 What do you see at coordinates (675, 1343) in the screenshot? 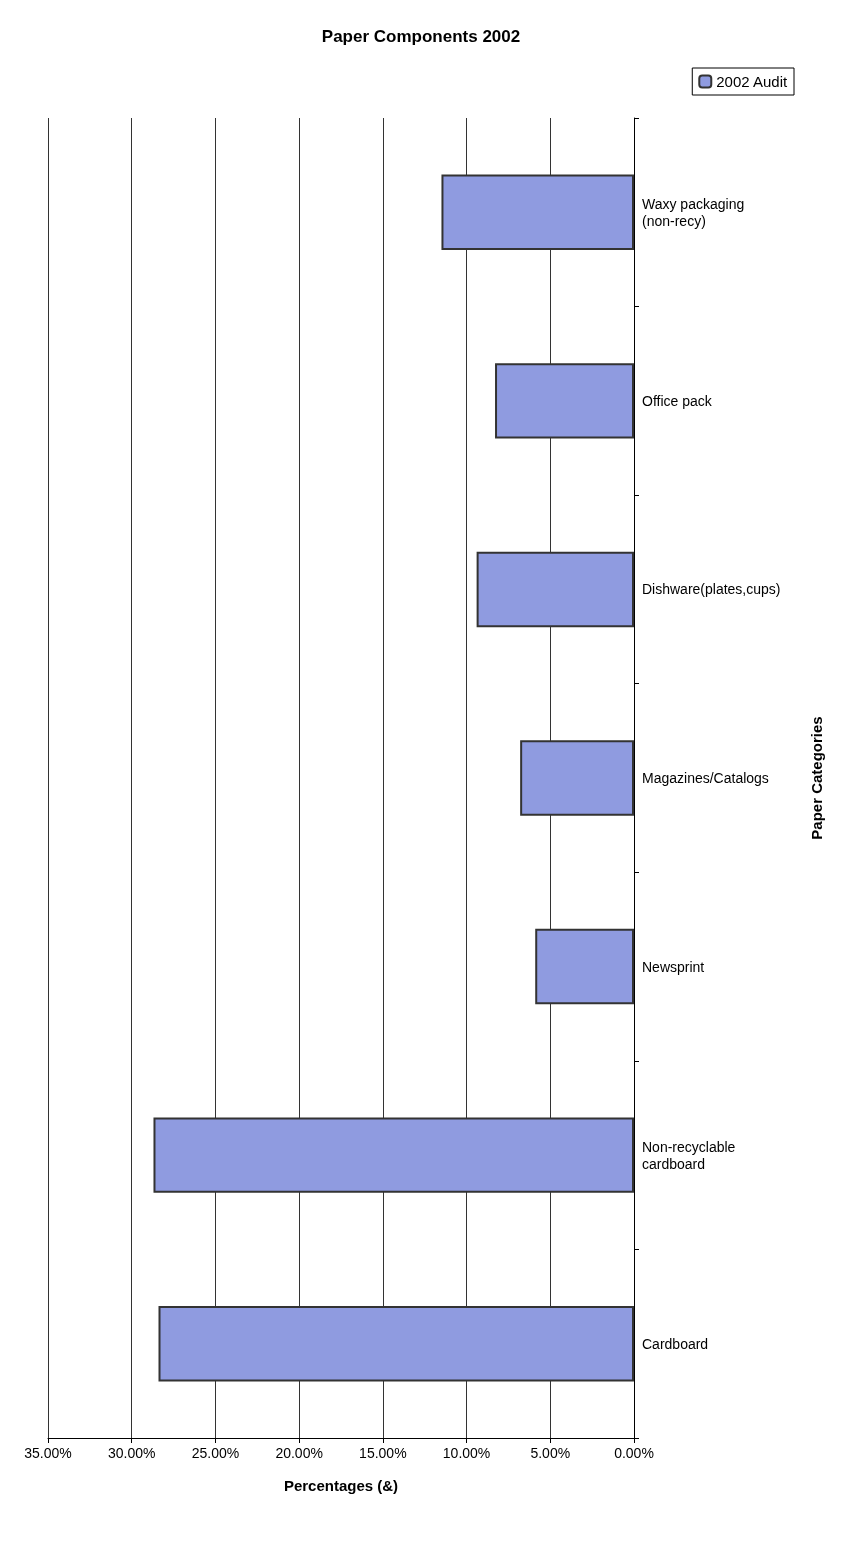
I see `y-tick-label: Cardboard` at bounding box center [675, 1343].